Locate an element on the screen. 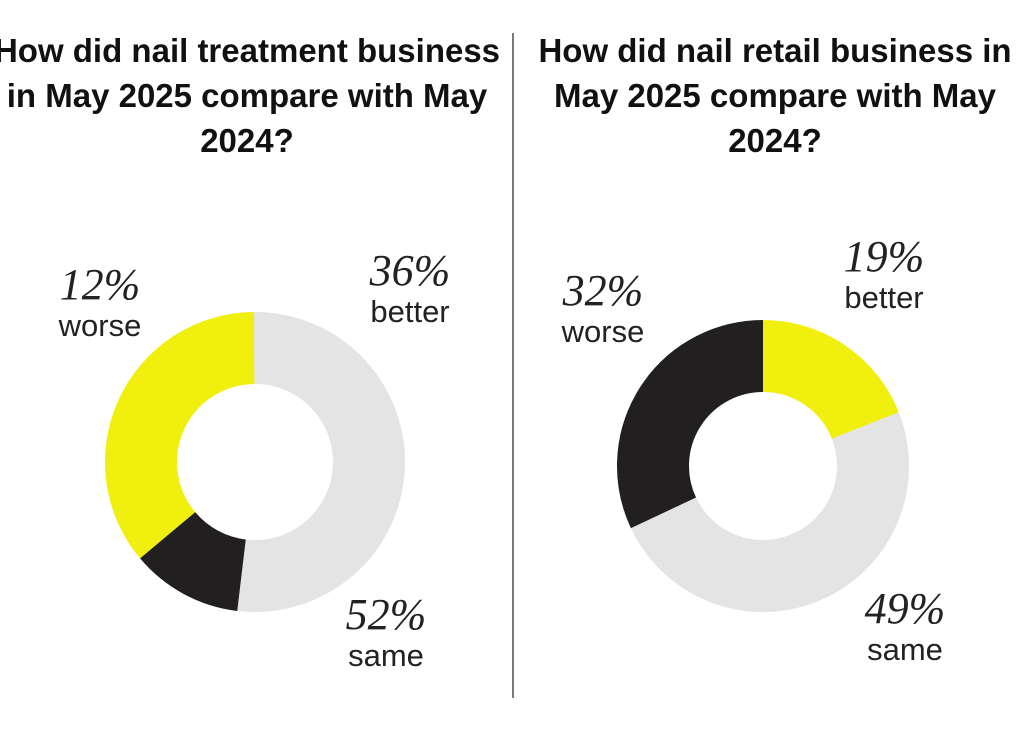 This screenshot has height=731, width=1033. slice-label-same: 52% same is located at coordinates (386, 633).